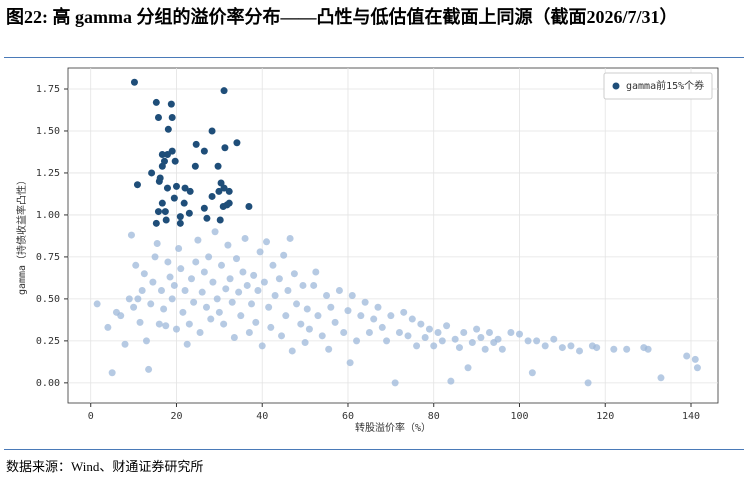 The image size is (748, 480). What do you see at coordinates (658, 86) in the screenshot?
I see `legend-box` at bounding box center [658, 86].